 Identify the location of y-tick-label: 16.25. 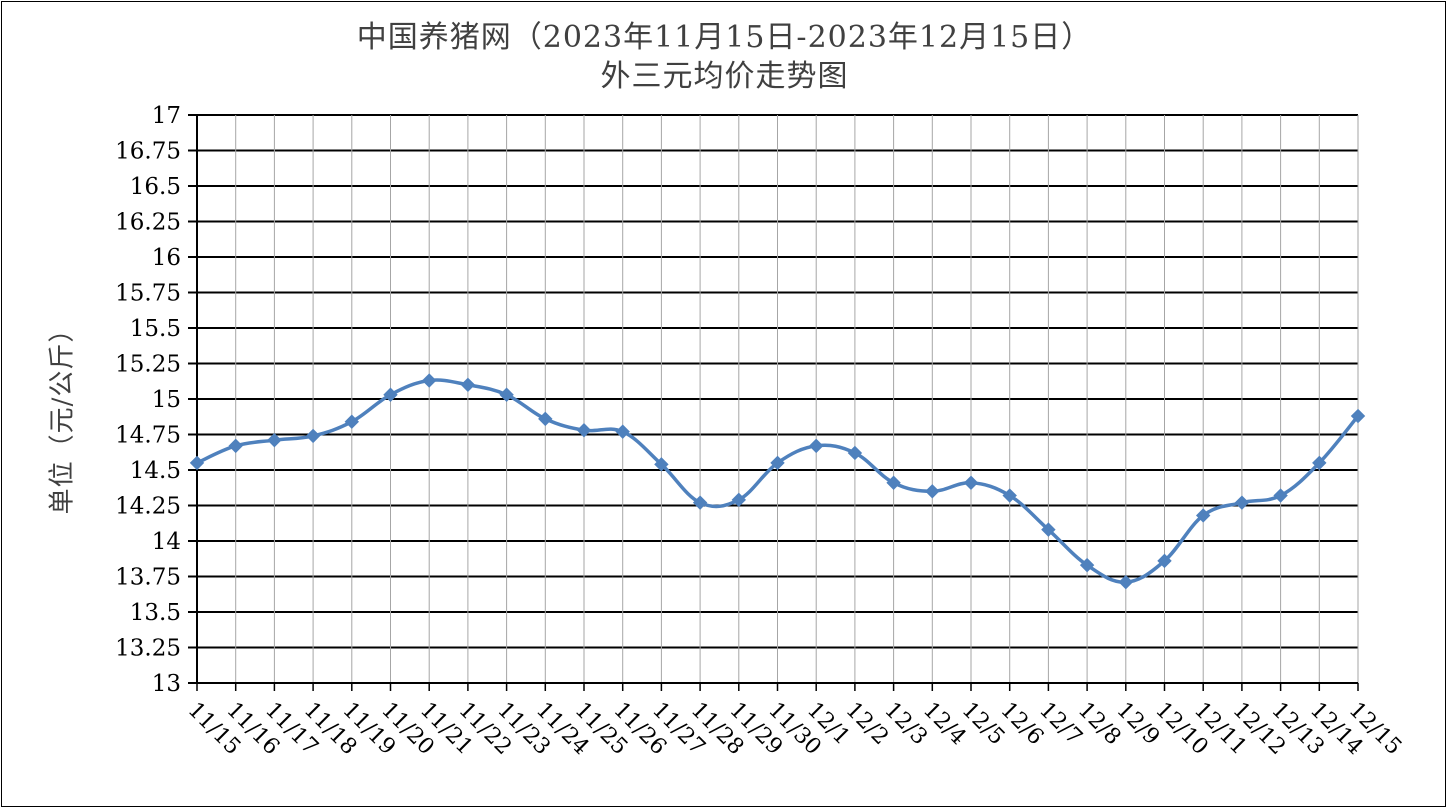
(148, 223).